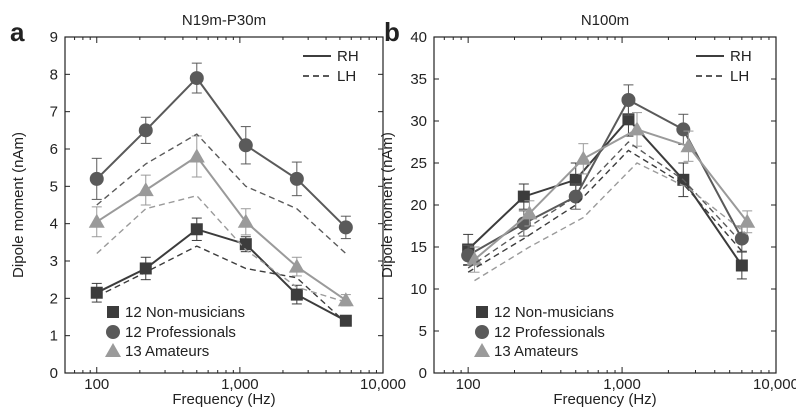  What do you see at coordinates (418, 79) in the screenshot?
I see `y-tick-label: 35` at bounding box center [418, 79].